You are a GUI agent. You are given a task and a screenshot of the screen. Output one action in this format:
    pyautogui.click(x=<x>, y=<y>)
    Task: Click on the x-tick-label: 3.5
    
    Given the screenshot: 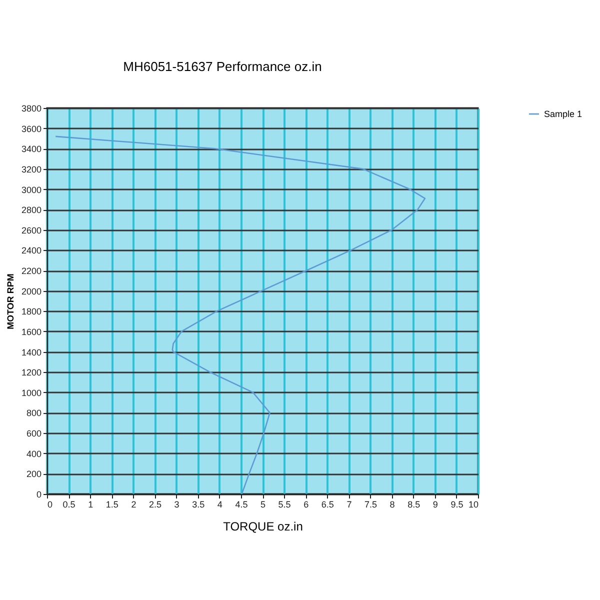 What is the action you would take?
    pyautogui.click(x=198, y=505)
    